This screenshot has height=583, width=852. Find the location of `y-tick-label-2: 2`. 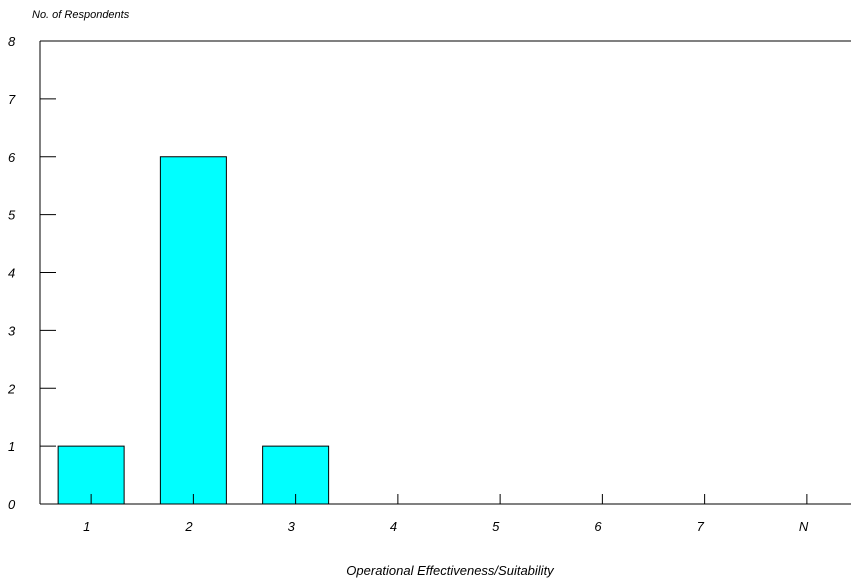

y-tick-label-2: 2 is located at coordinates (11, 388).